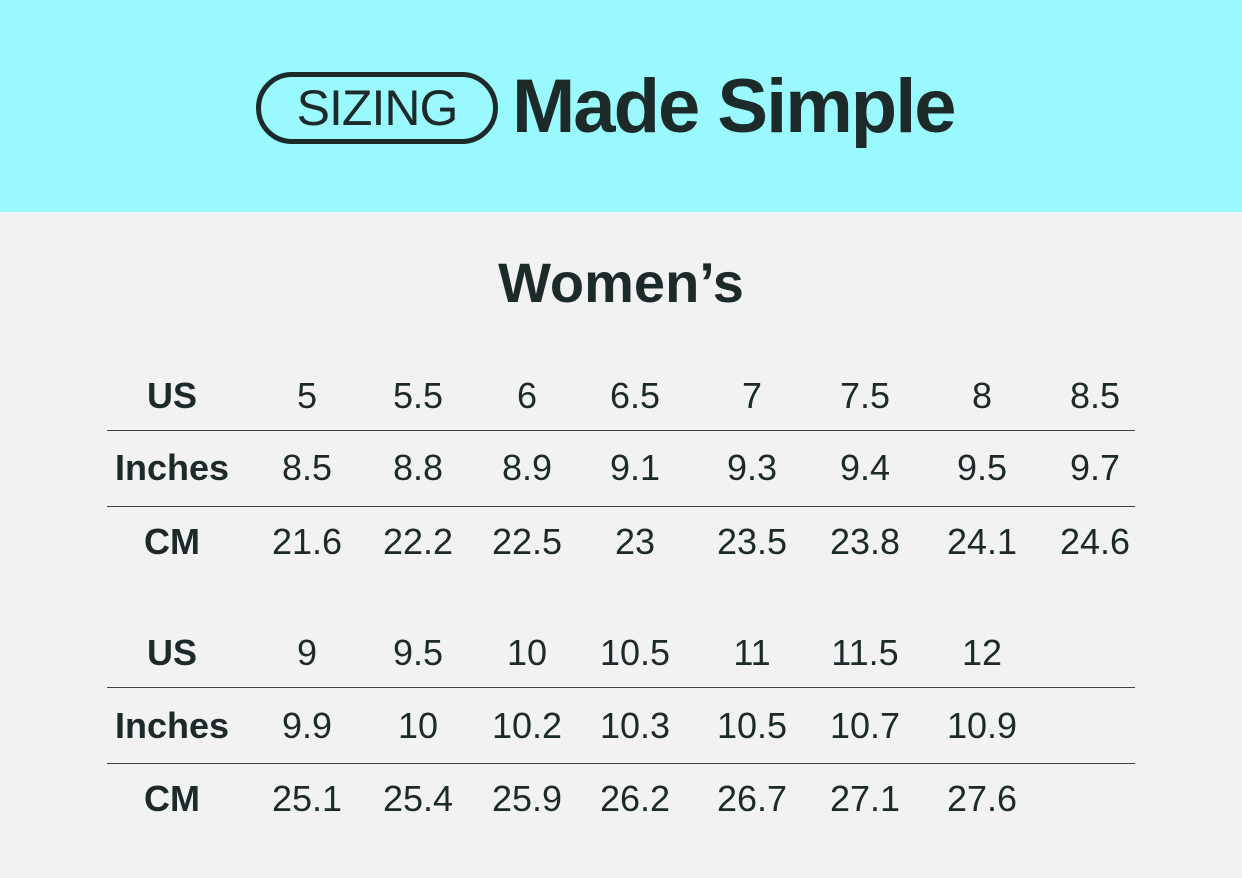  Describe the element at coordinates (307, 725) in the screenshot. I see `table-cell: 9.9` at that location.